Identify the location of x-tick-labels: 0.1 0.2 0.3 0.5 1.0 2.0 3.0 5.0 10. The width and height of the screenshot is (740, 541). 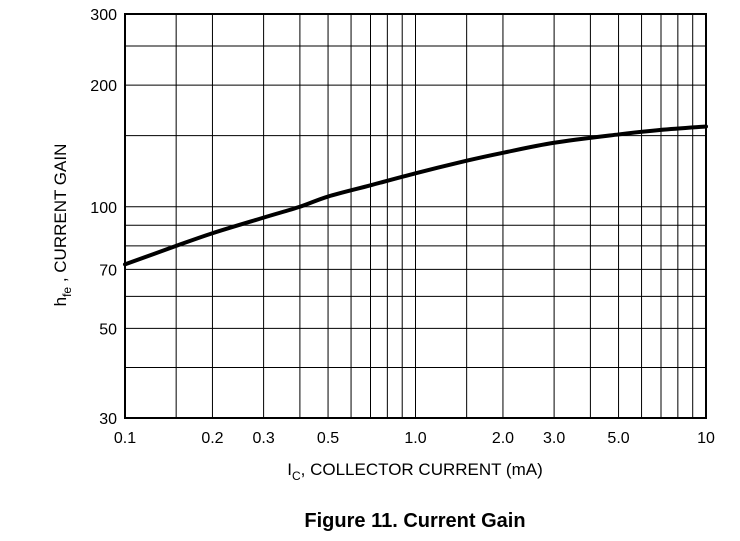
(414, 438).